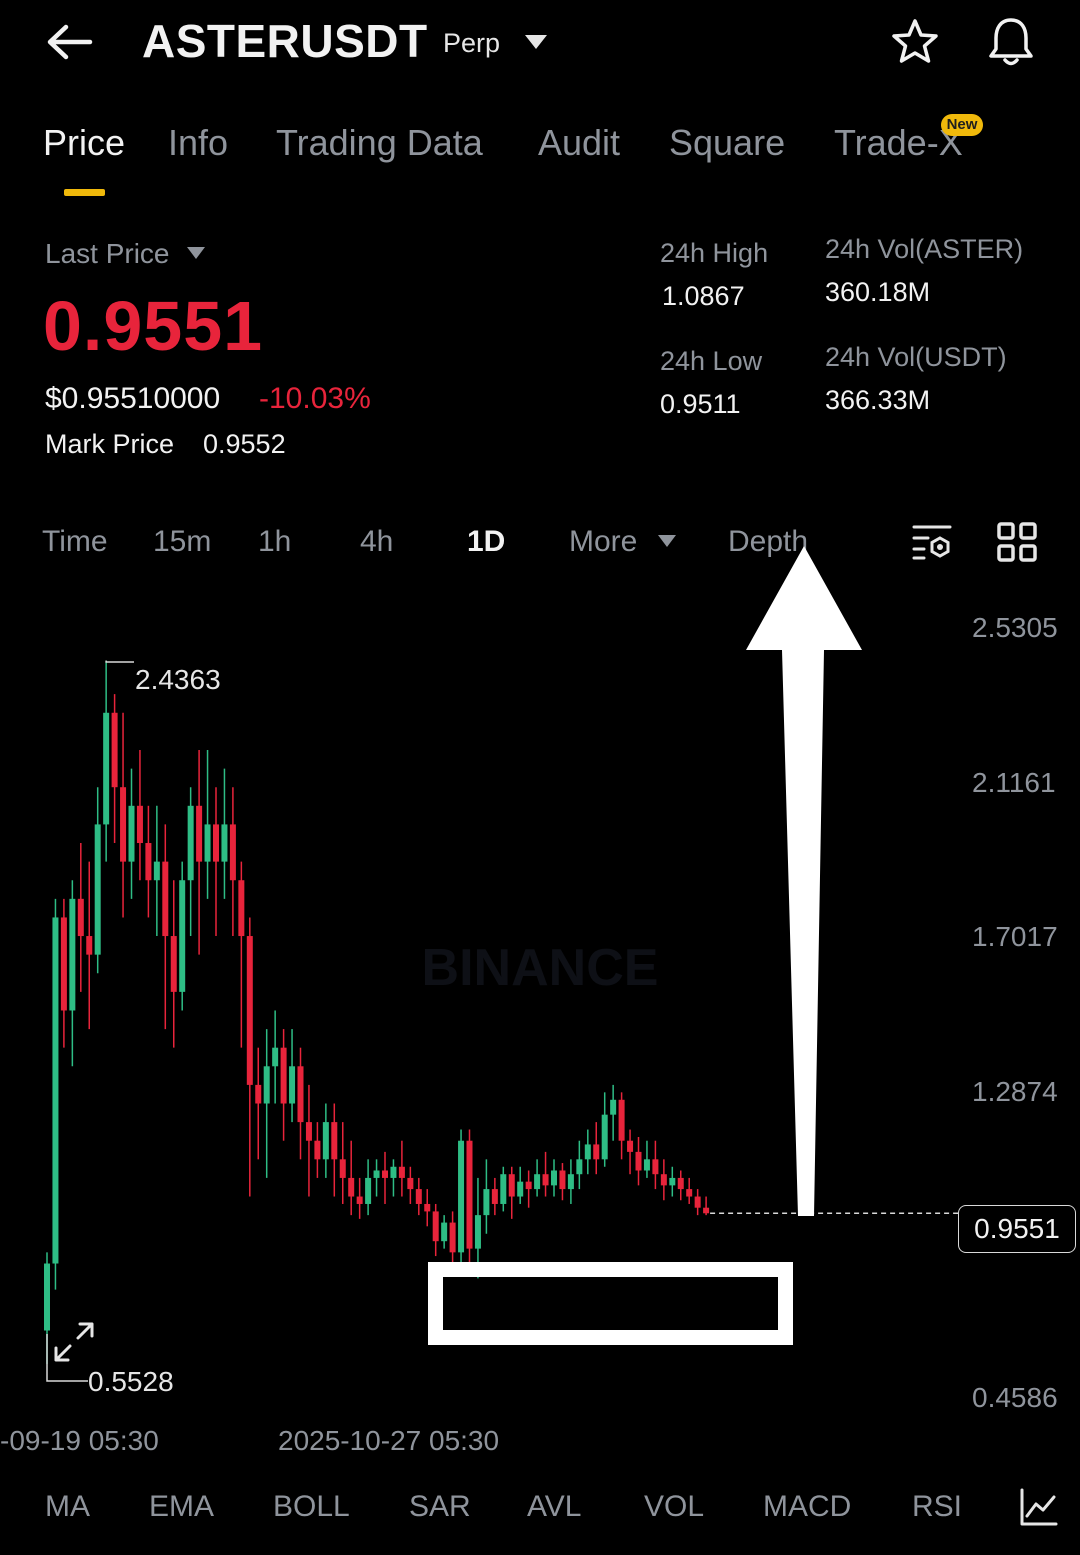 The height and width of the screenshot is (1555, 1080). Describe the element at coordinates (110, 444) in the screenshot. I see `mark-price-label: Mark Price` at that location.